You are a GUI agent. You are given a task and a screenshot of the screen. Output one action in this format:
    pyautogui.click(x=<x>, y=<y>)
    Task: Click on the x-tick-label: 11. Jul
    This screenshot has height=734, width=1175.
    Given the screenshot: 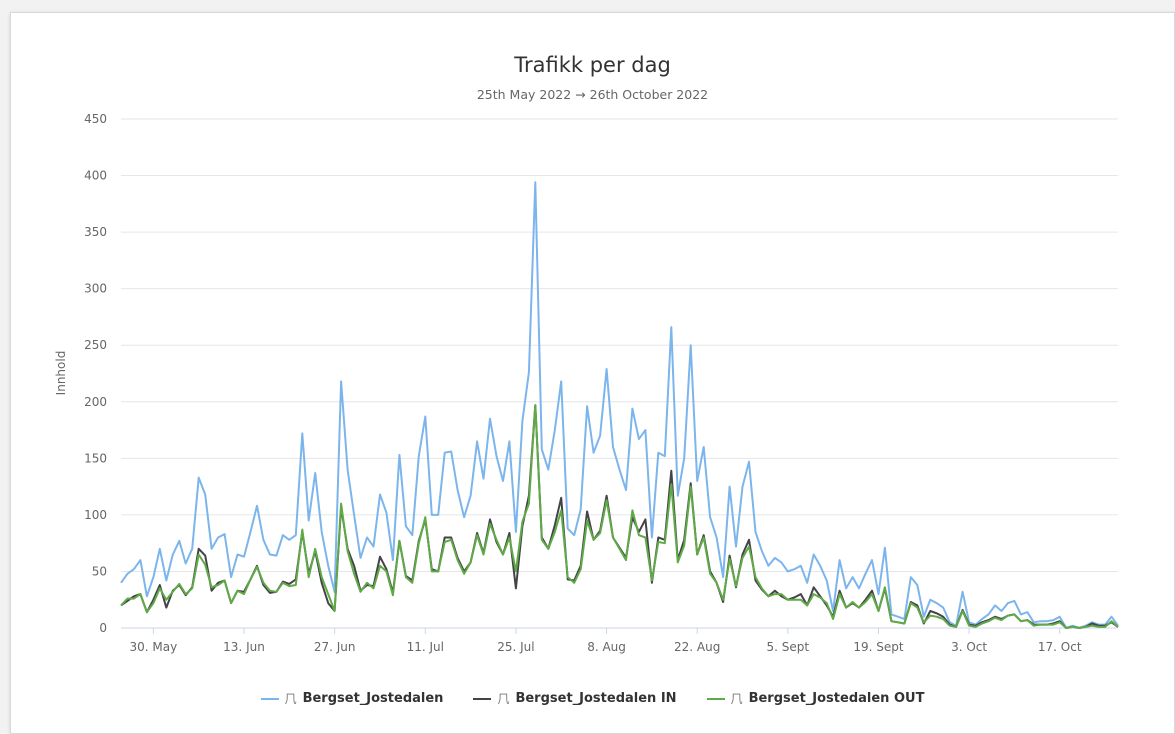 What is the action you would take?
    pyautogui.click(x=425, y=647)
    